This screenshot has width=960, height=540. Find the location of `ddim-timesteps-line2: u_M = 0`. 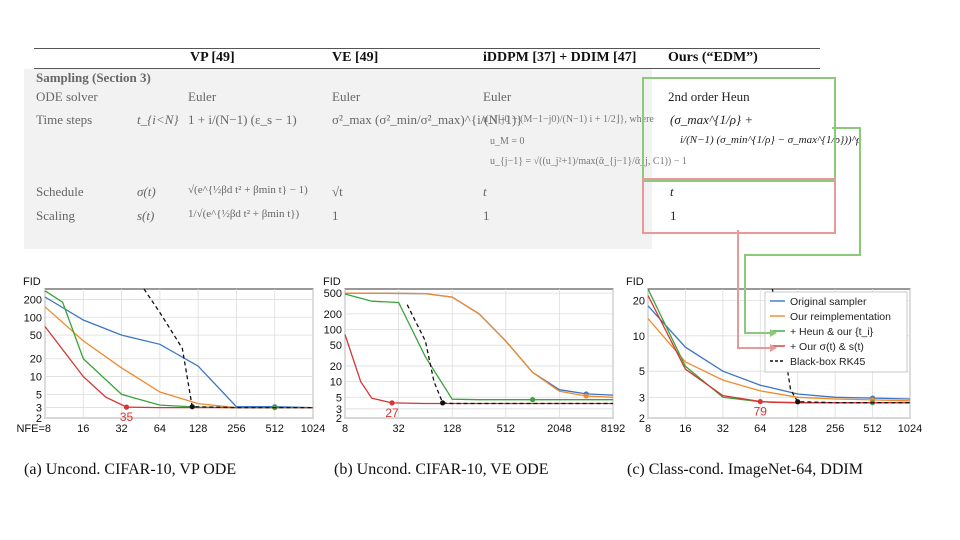

ddim-timesteps-line2: u_M = 0 is located at coordinates (507, 141).